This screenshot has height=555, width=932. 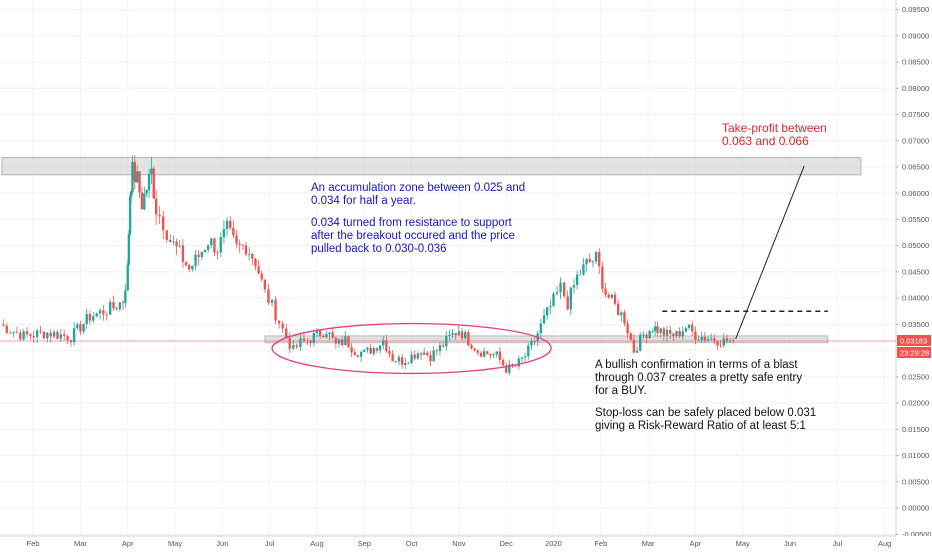 What do you see at coordinates (914, 543) in the screenshot?
I see `axis-corner` at bounding box center [914, 543].